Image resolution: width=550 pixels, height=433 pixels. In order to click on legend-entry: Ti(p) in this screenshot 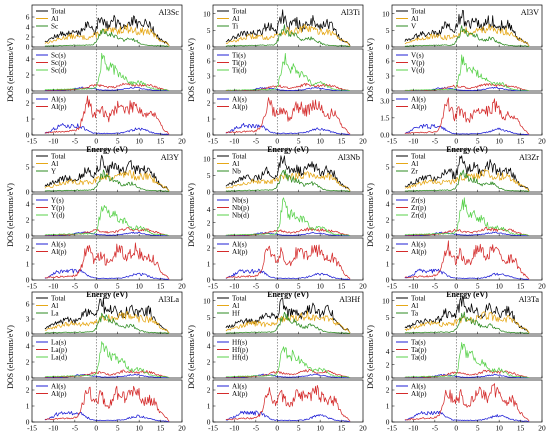, I will do `click(239, 63)`.